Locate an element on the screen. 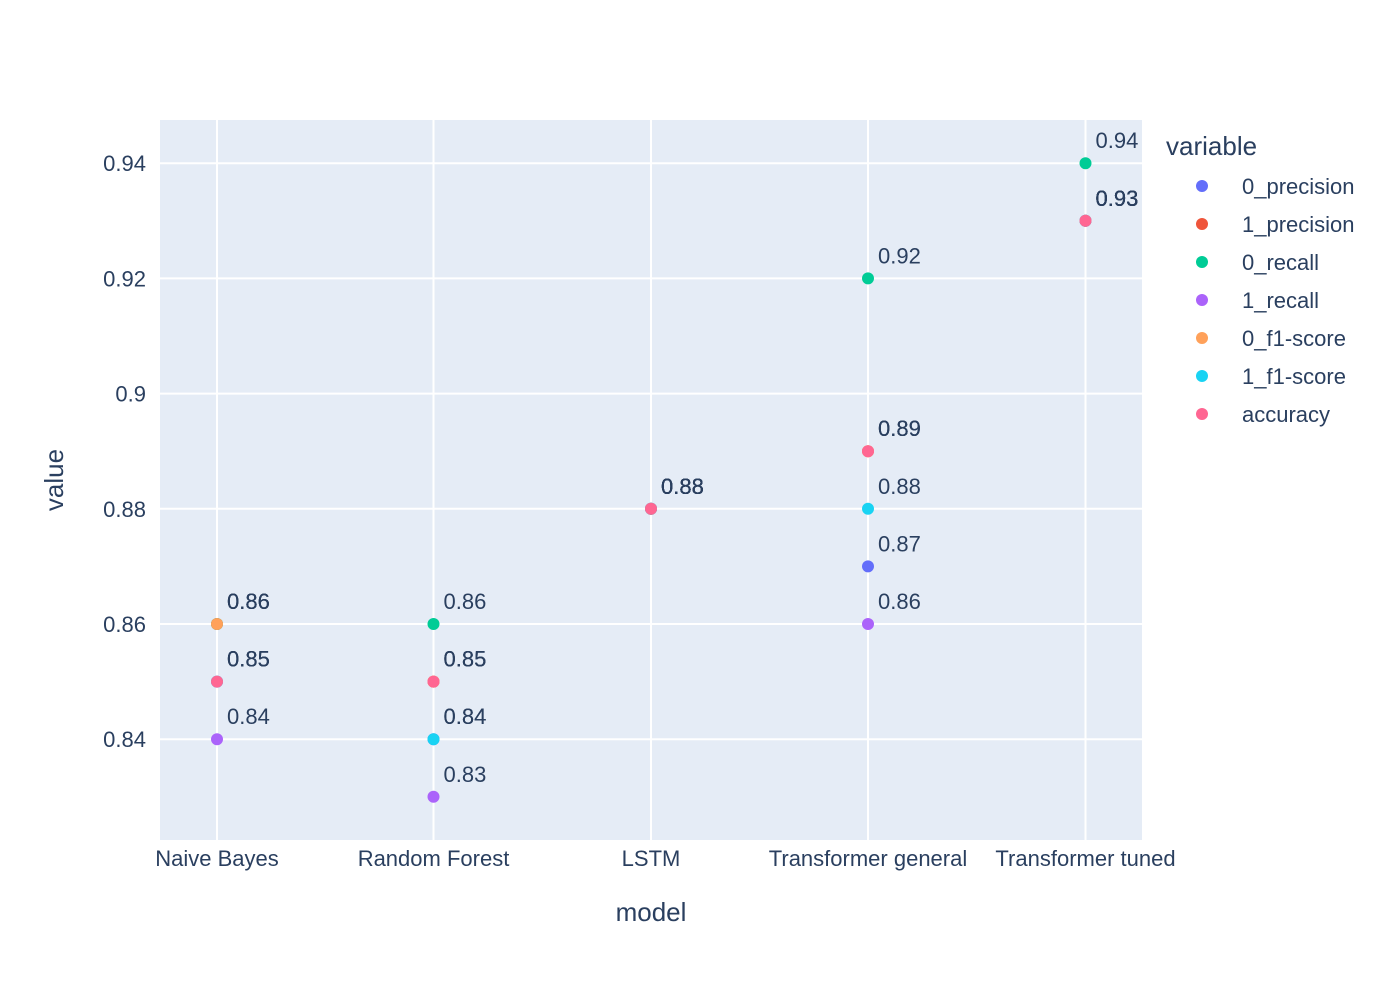  x-axis-title: model is located at coordinates (651, 912).